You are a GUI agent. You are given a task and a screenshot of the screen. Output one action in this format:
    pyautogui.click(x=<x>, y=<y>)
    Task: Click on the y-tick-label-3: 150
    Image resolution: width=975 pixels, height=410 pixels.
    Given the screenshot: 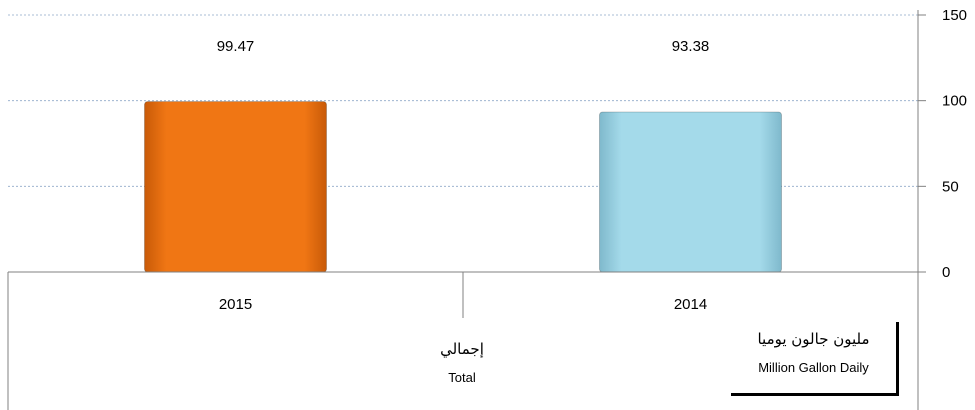 What is the action you would take?
    pyautogui.click(x=954, y=15)
    